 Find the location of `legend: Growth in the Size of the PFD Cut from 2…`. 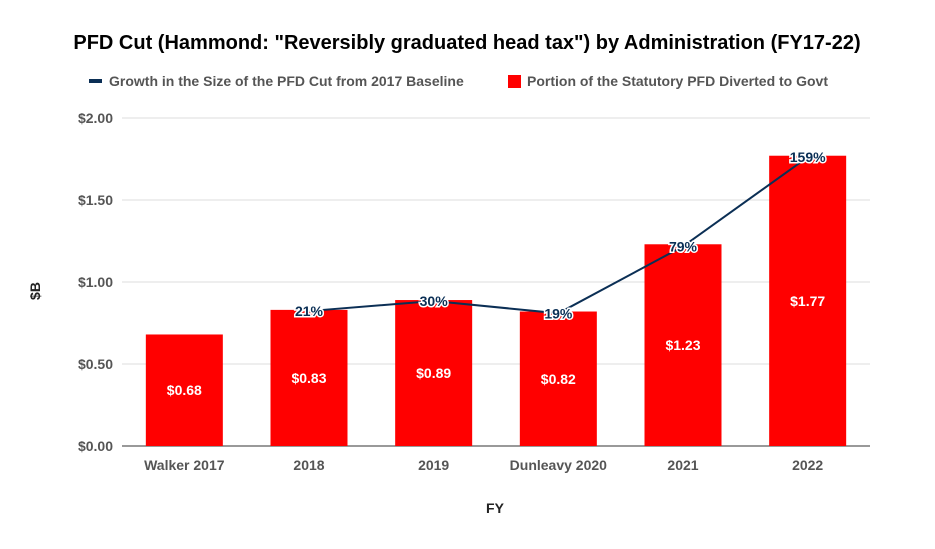

legend: Growth in the Size of the PFD Cut from 2… is located at coordinates (458, 81).